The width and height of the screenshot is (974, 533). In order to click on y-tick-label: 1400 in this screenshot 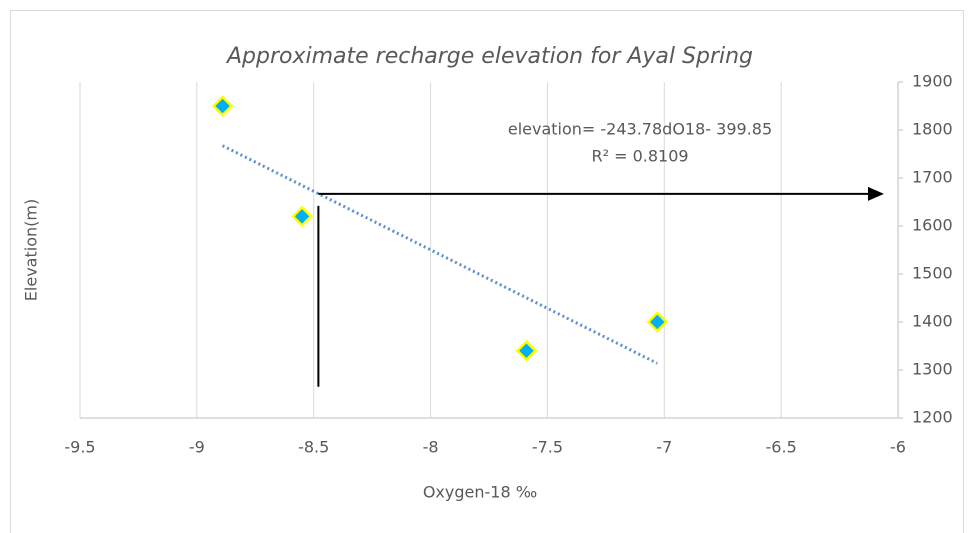, I will do `click(932, 321)`.